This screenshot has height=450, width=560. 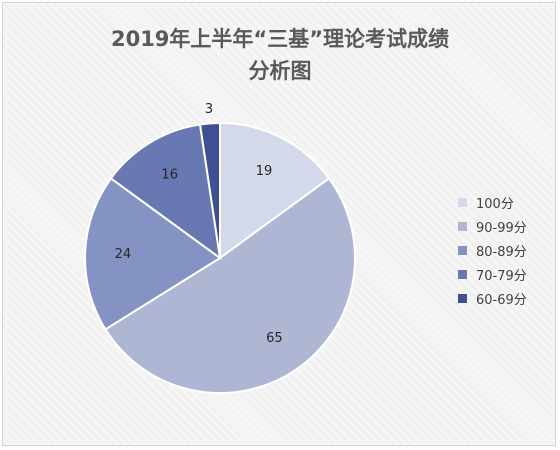 I want to click on legend-label-1: 90-99分, so click(x=501, y=228).